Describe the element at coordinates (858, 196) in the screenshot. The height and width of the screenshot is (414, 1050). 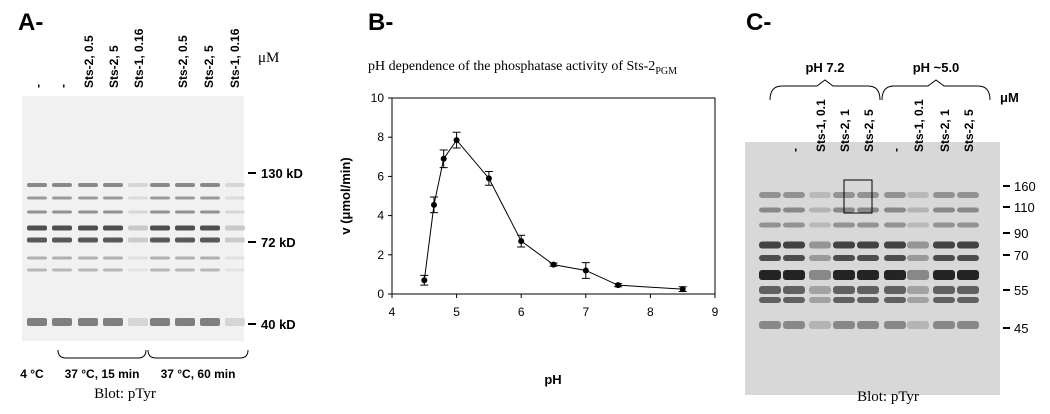
I see `highlight-box` at that location.